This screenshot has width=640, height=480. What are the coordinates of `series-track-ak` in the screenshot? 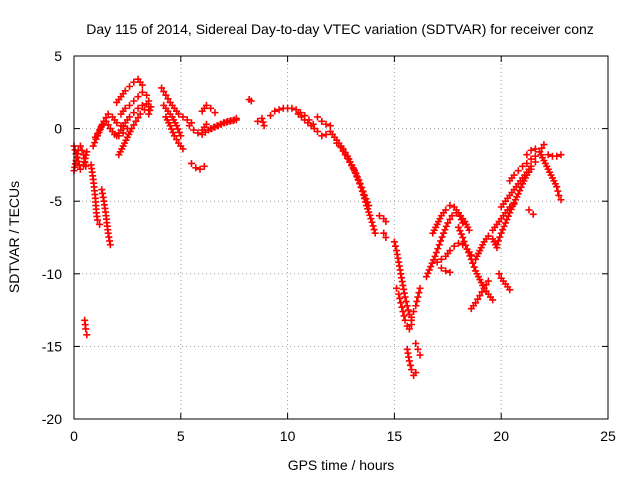 It's located at (445, 270).